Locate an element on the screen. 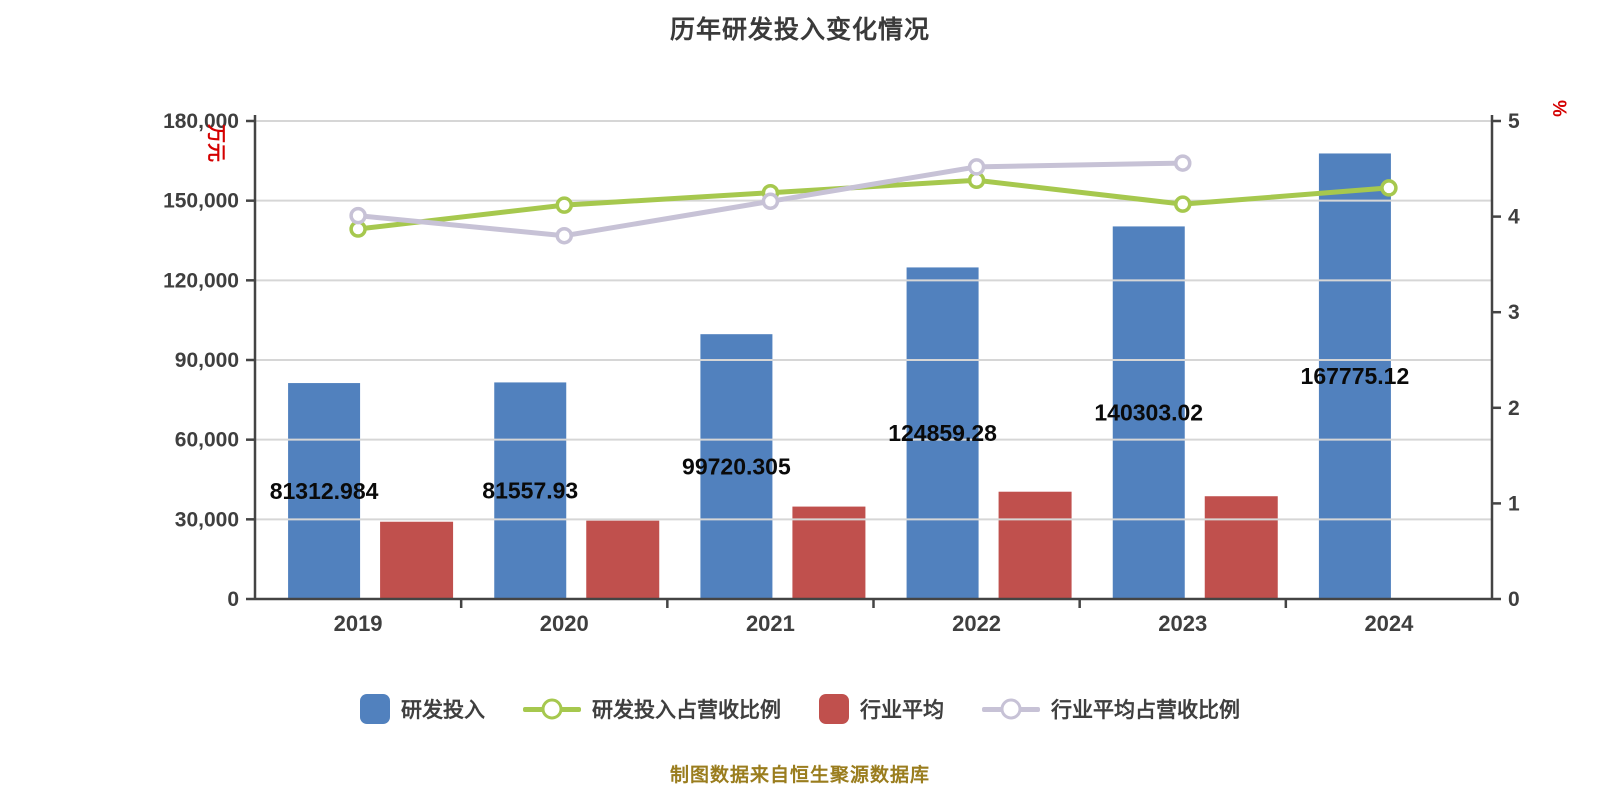  bar-value-label: 81312.984 is located at coordinates (324, 491).